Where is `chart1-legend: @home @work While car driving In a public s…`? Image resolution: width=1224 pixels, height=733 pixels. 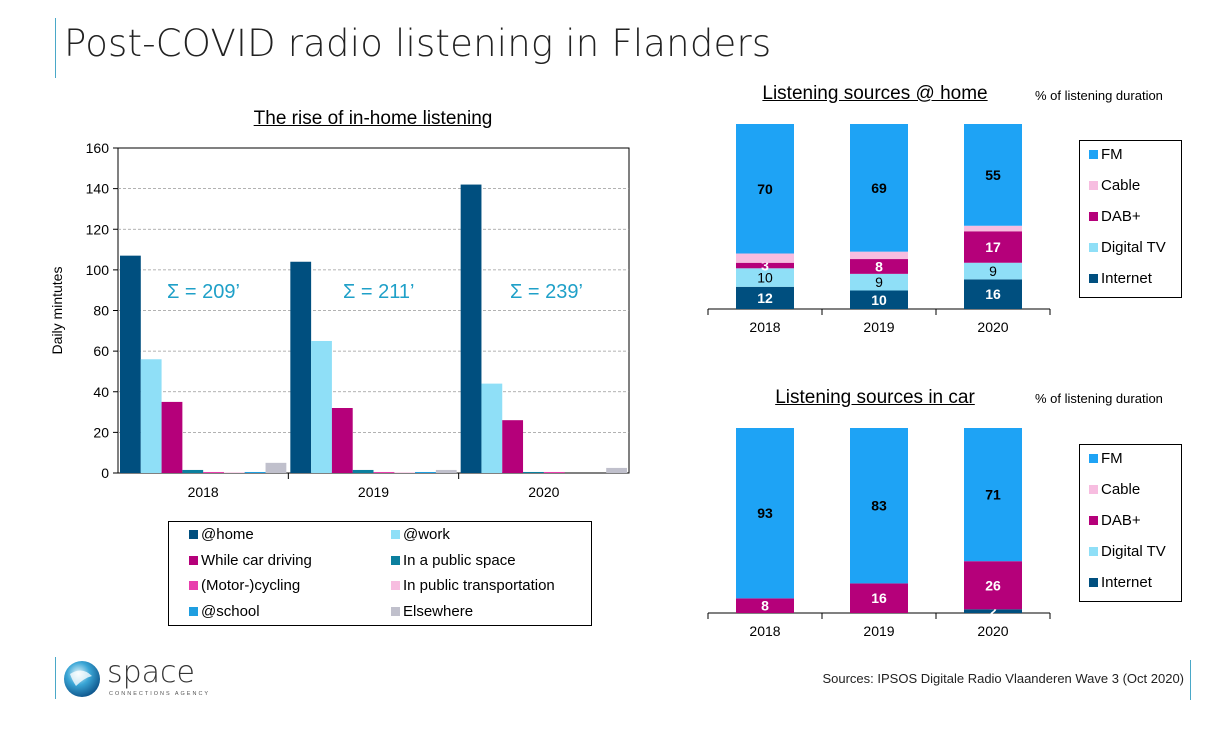 chart1-legend: @home @work While car driving In a public s… is located at coordinates (380, 573).